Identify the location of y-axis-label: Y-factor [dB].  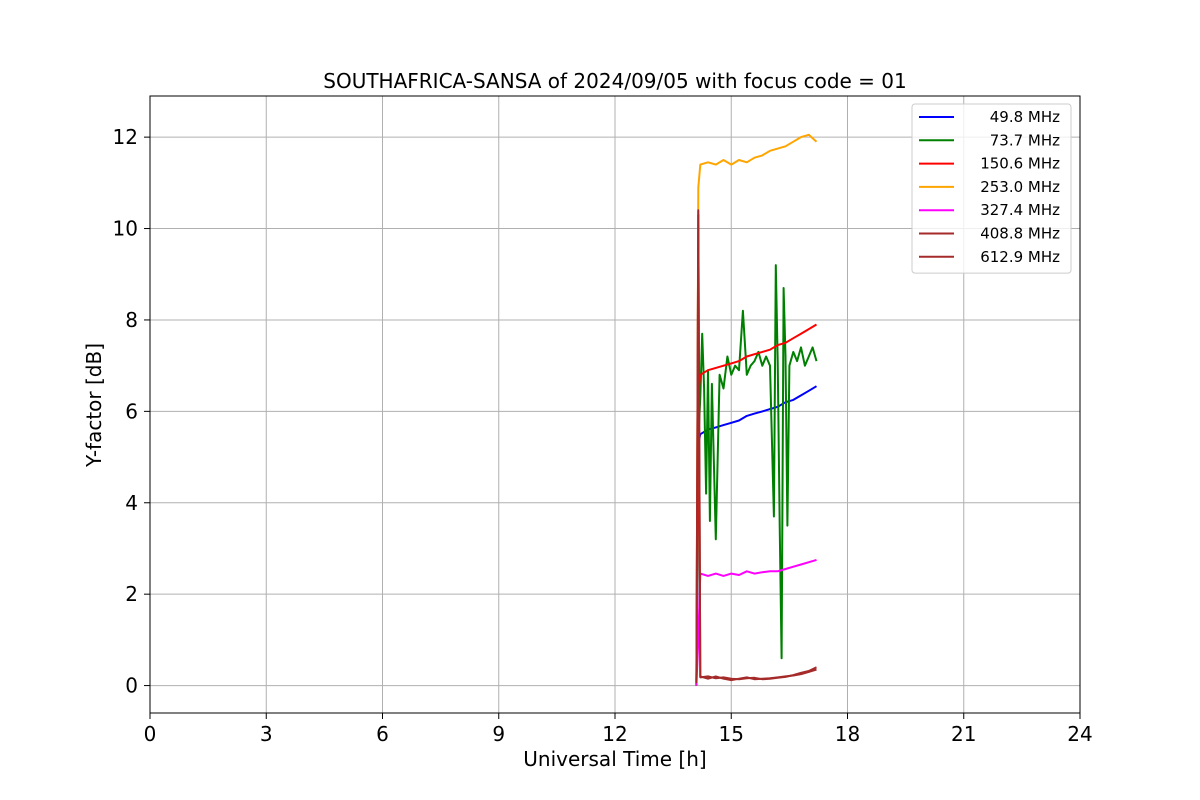
(94, 405).